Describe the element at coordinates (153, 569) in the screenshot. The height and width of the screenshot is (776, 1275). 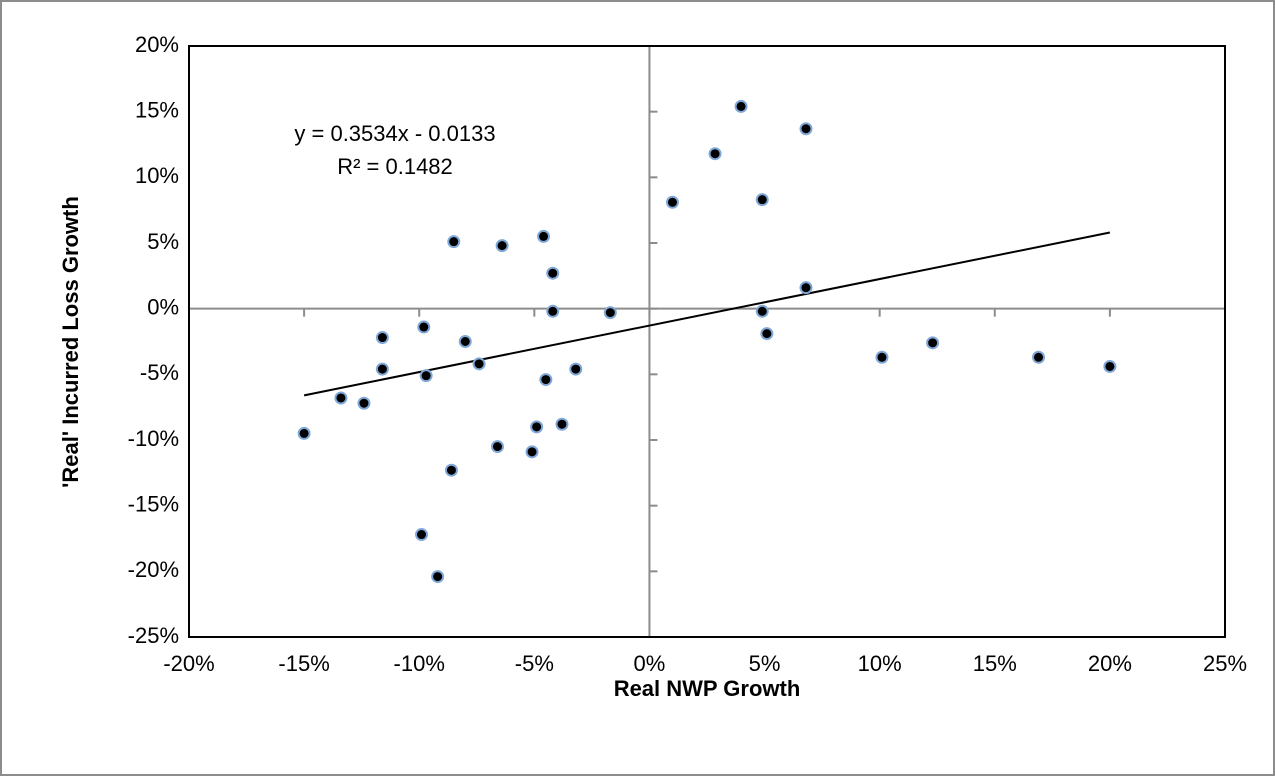
I see `y-tick-label: -20%` at that location.